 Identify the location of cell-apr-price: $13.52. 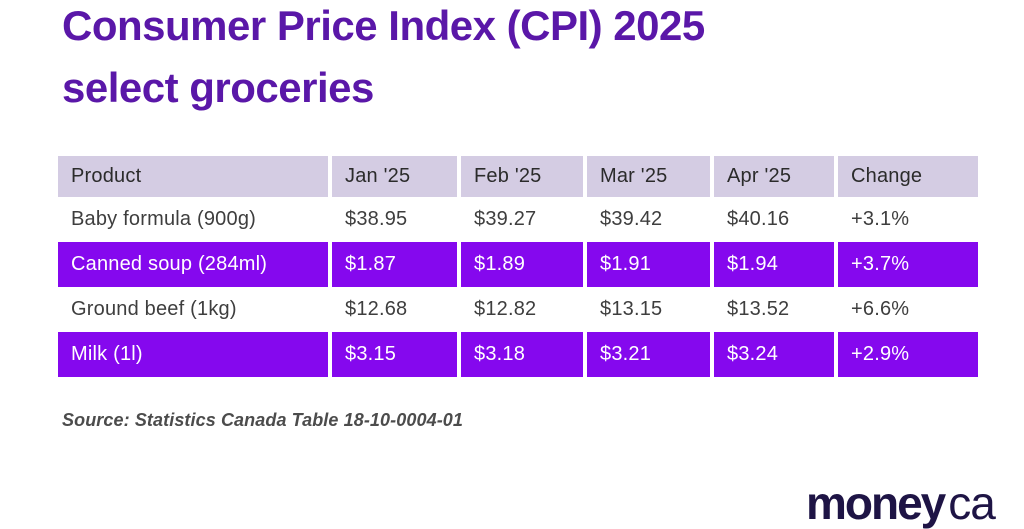
(773, 309).